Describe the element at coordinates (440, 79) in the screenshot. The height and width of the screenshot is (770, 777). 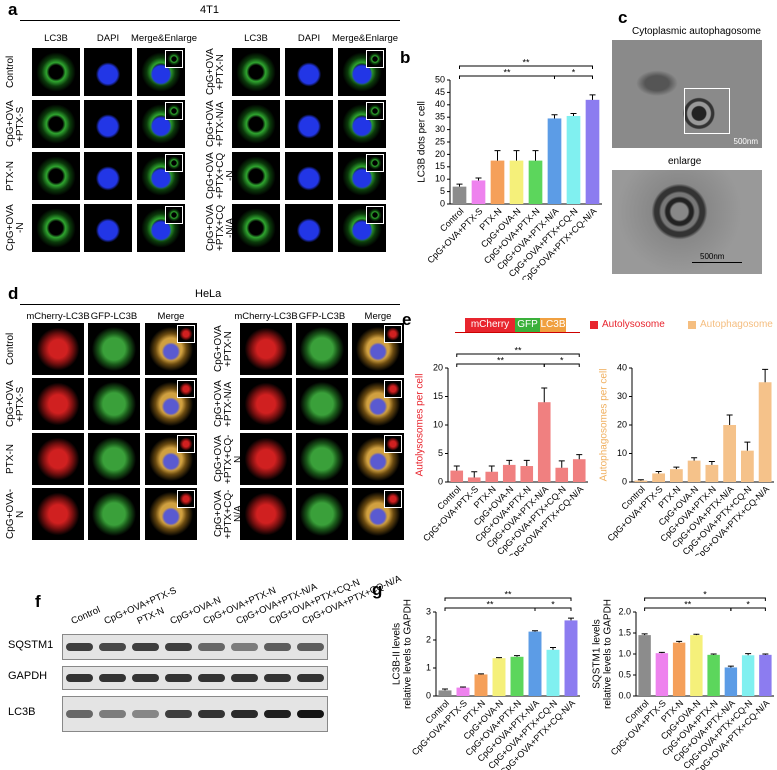
I see `y-tick-label: 50` at that location.